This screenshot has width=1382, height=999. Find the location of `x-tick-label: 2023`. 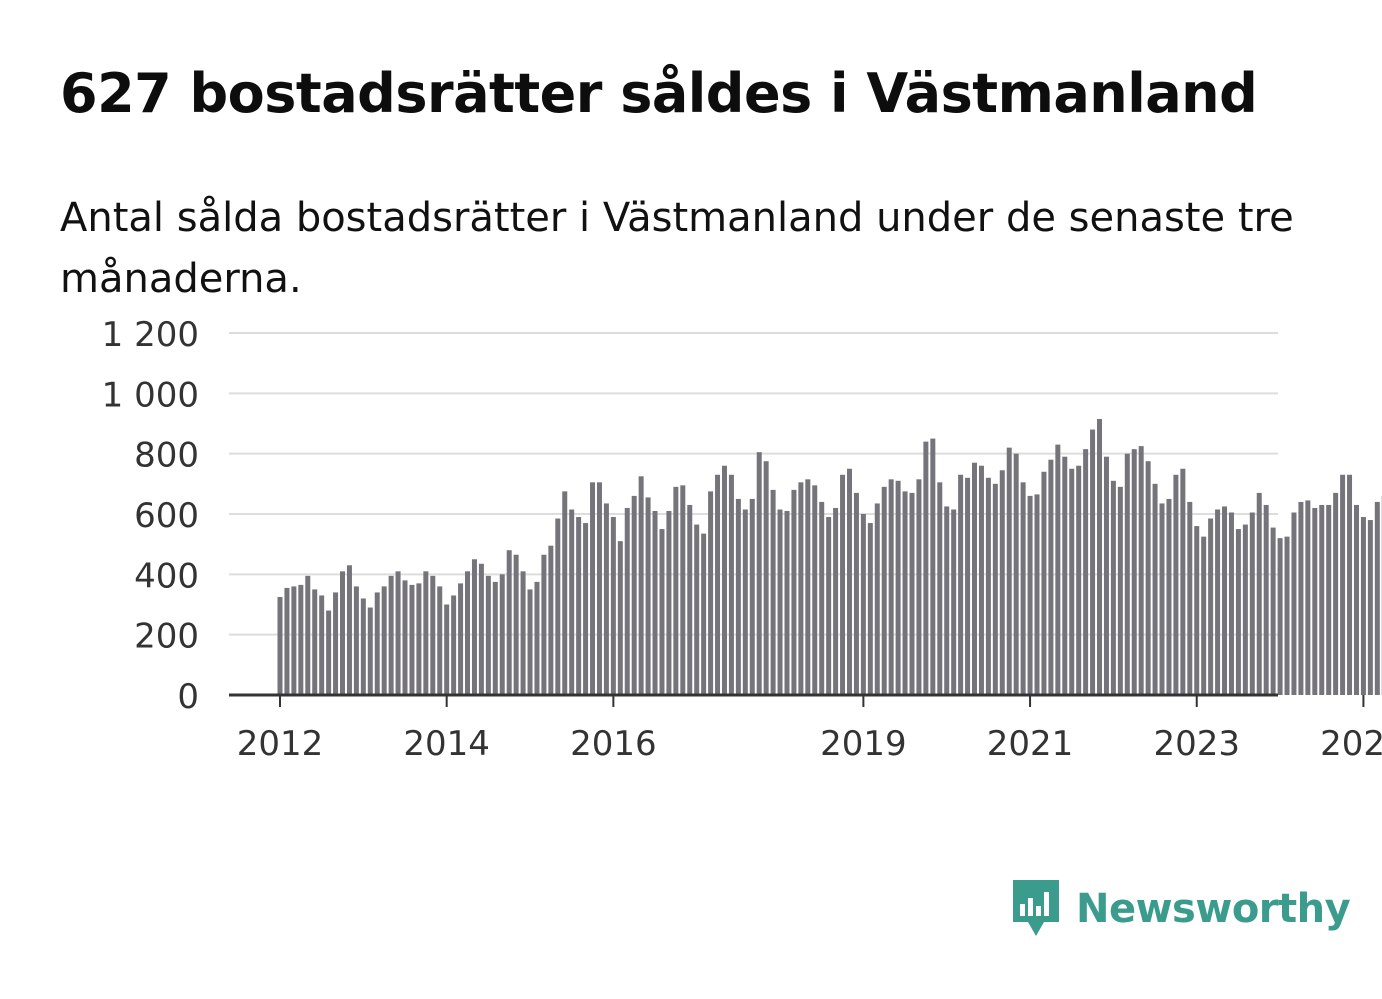

x-tick-label: 2023 is located at coordinates (1196, 744).